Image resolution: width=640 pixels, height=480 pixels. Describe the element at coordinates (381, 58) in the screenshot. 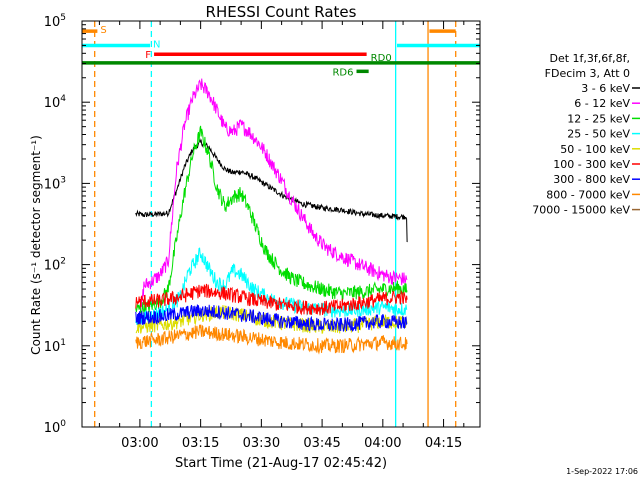

I see `flag-label-rd0: RD0` at that location.